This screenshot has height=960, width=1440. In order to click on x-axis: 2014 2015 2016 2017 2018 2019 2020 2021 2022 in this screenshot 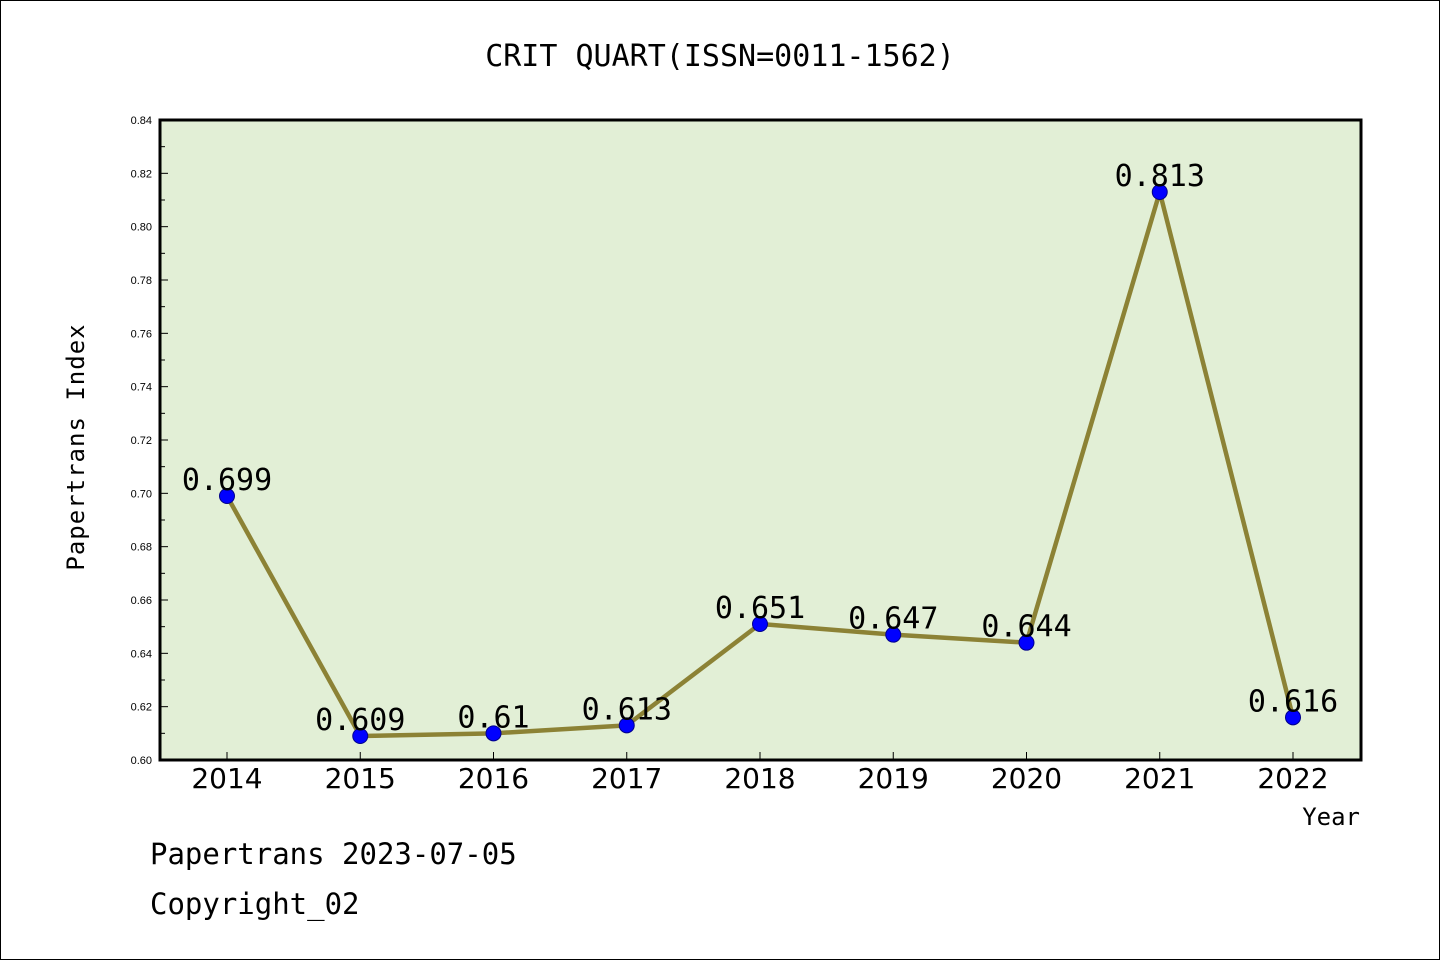, I will do `click(760, 773)`.